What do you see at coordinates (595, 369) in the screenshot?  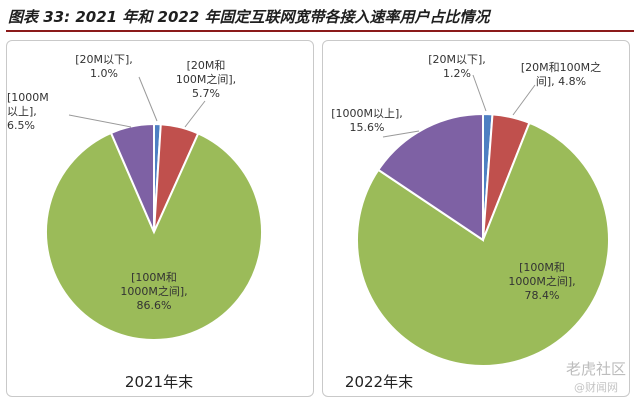 I see `watermark: 老虎社区` at bounding box center [595, 369].